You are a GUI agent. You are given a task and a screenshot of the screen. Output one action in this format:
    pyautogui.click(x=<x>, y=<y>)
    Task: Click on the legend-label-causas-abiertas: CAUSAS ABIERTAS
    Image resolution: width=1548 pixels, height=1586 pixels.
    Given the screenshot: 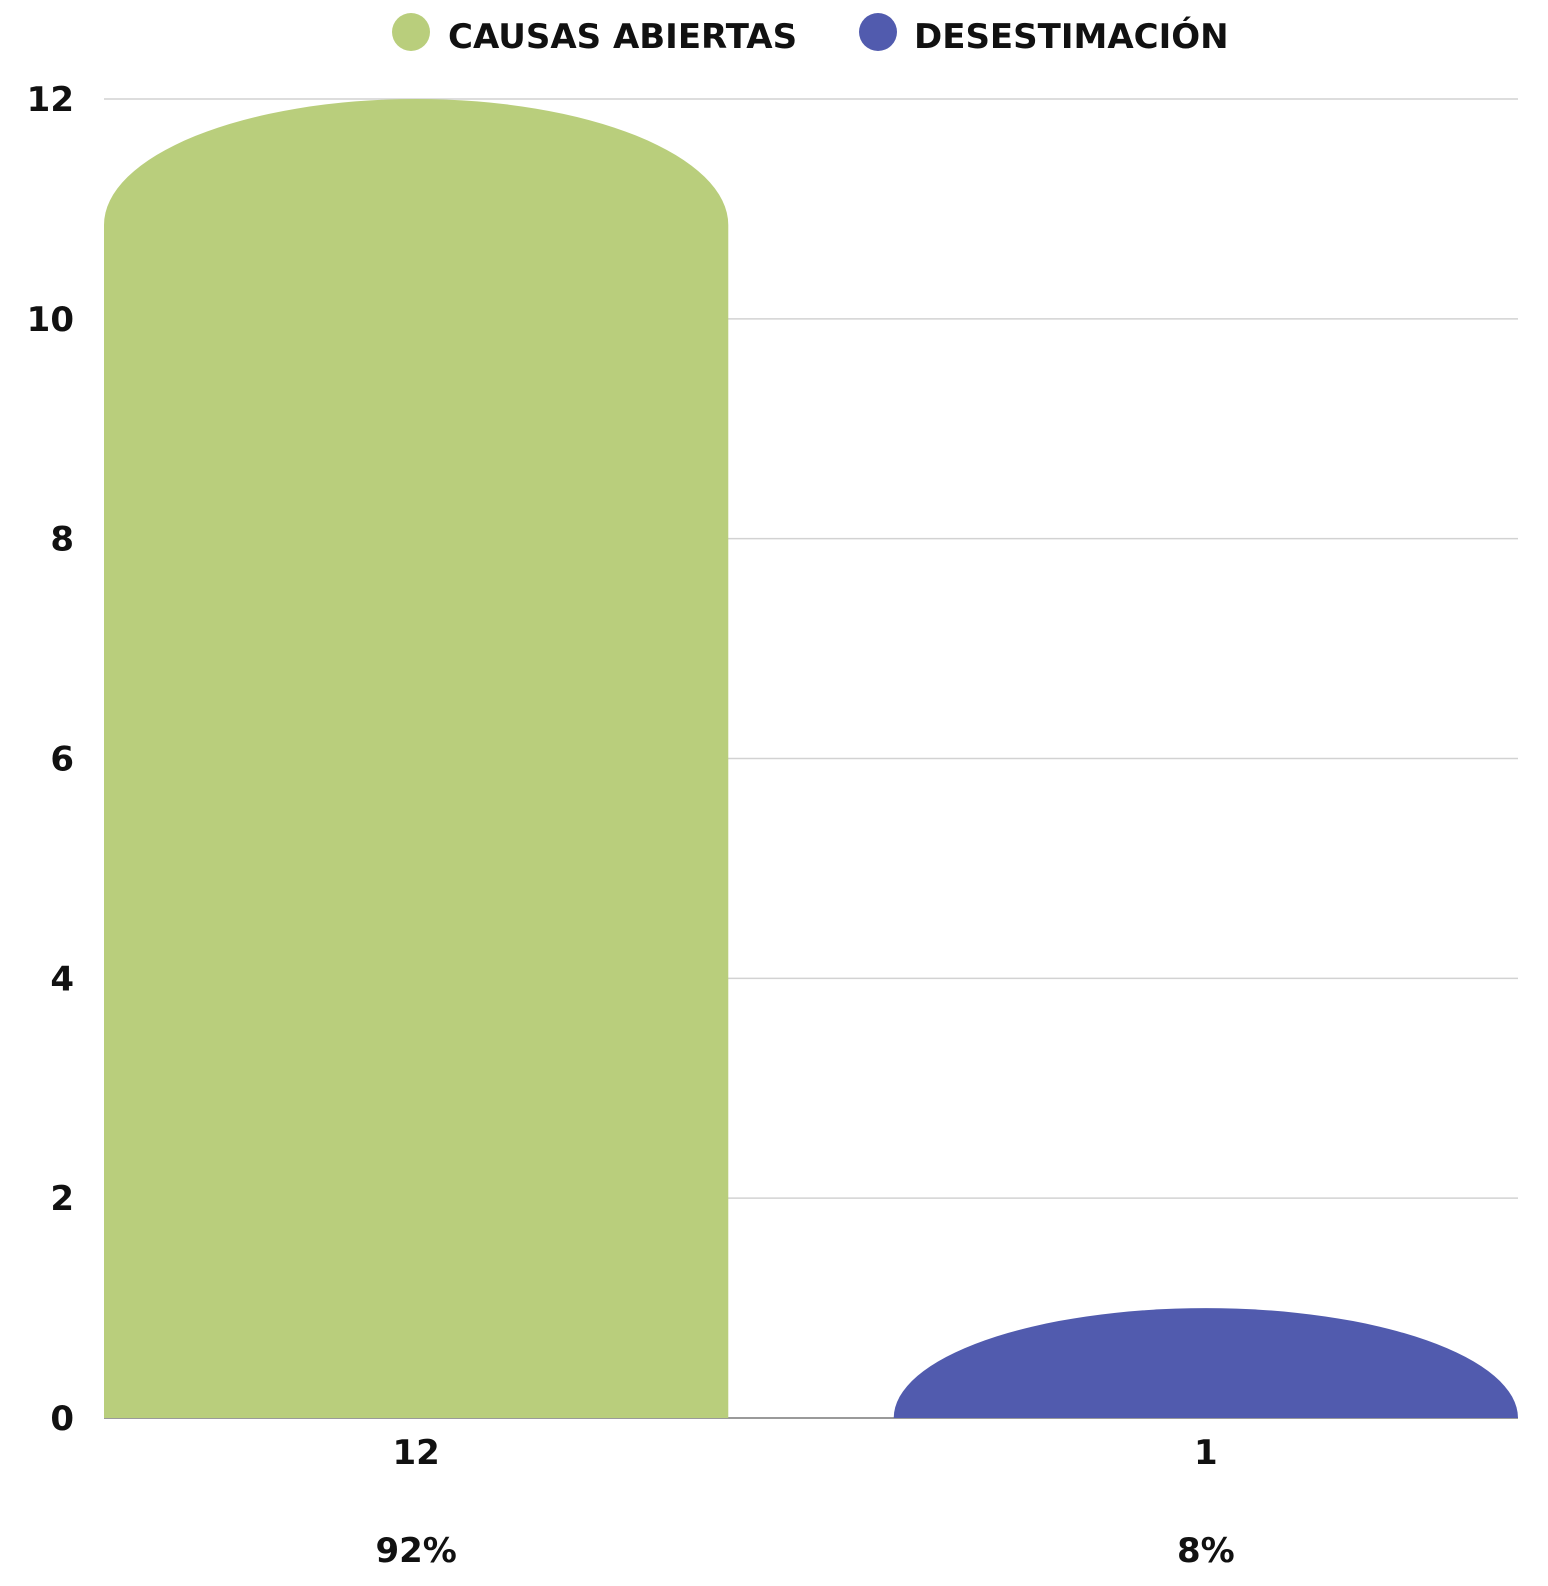 What is the action you would take?
    pyautogui.click(x=622, y=37)
    